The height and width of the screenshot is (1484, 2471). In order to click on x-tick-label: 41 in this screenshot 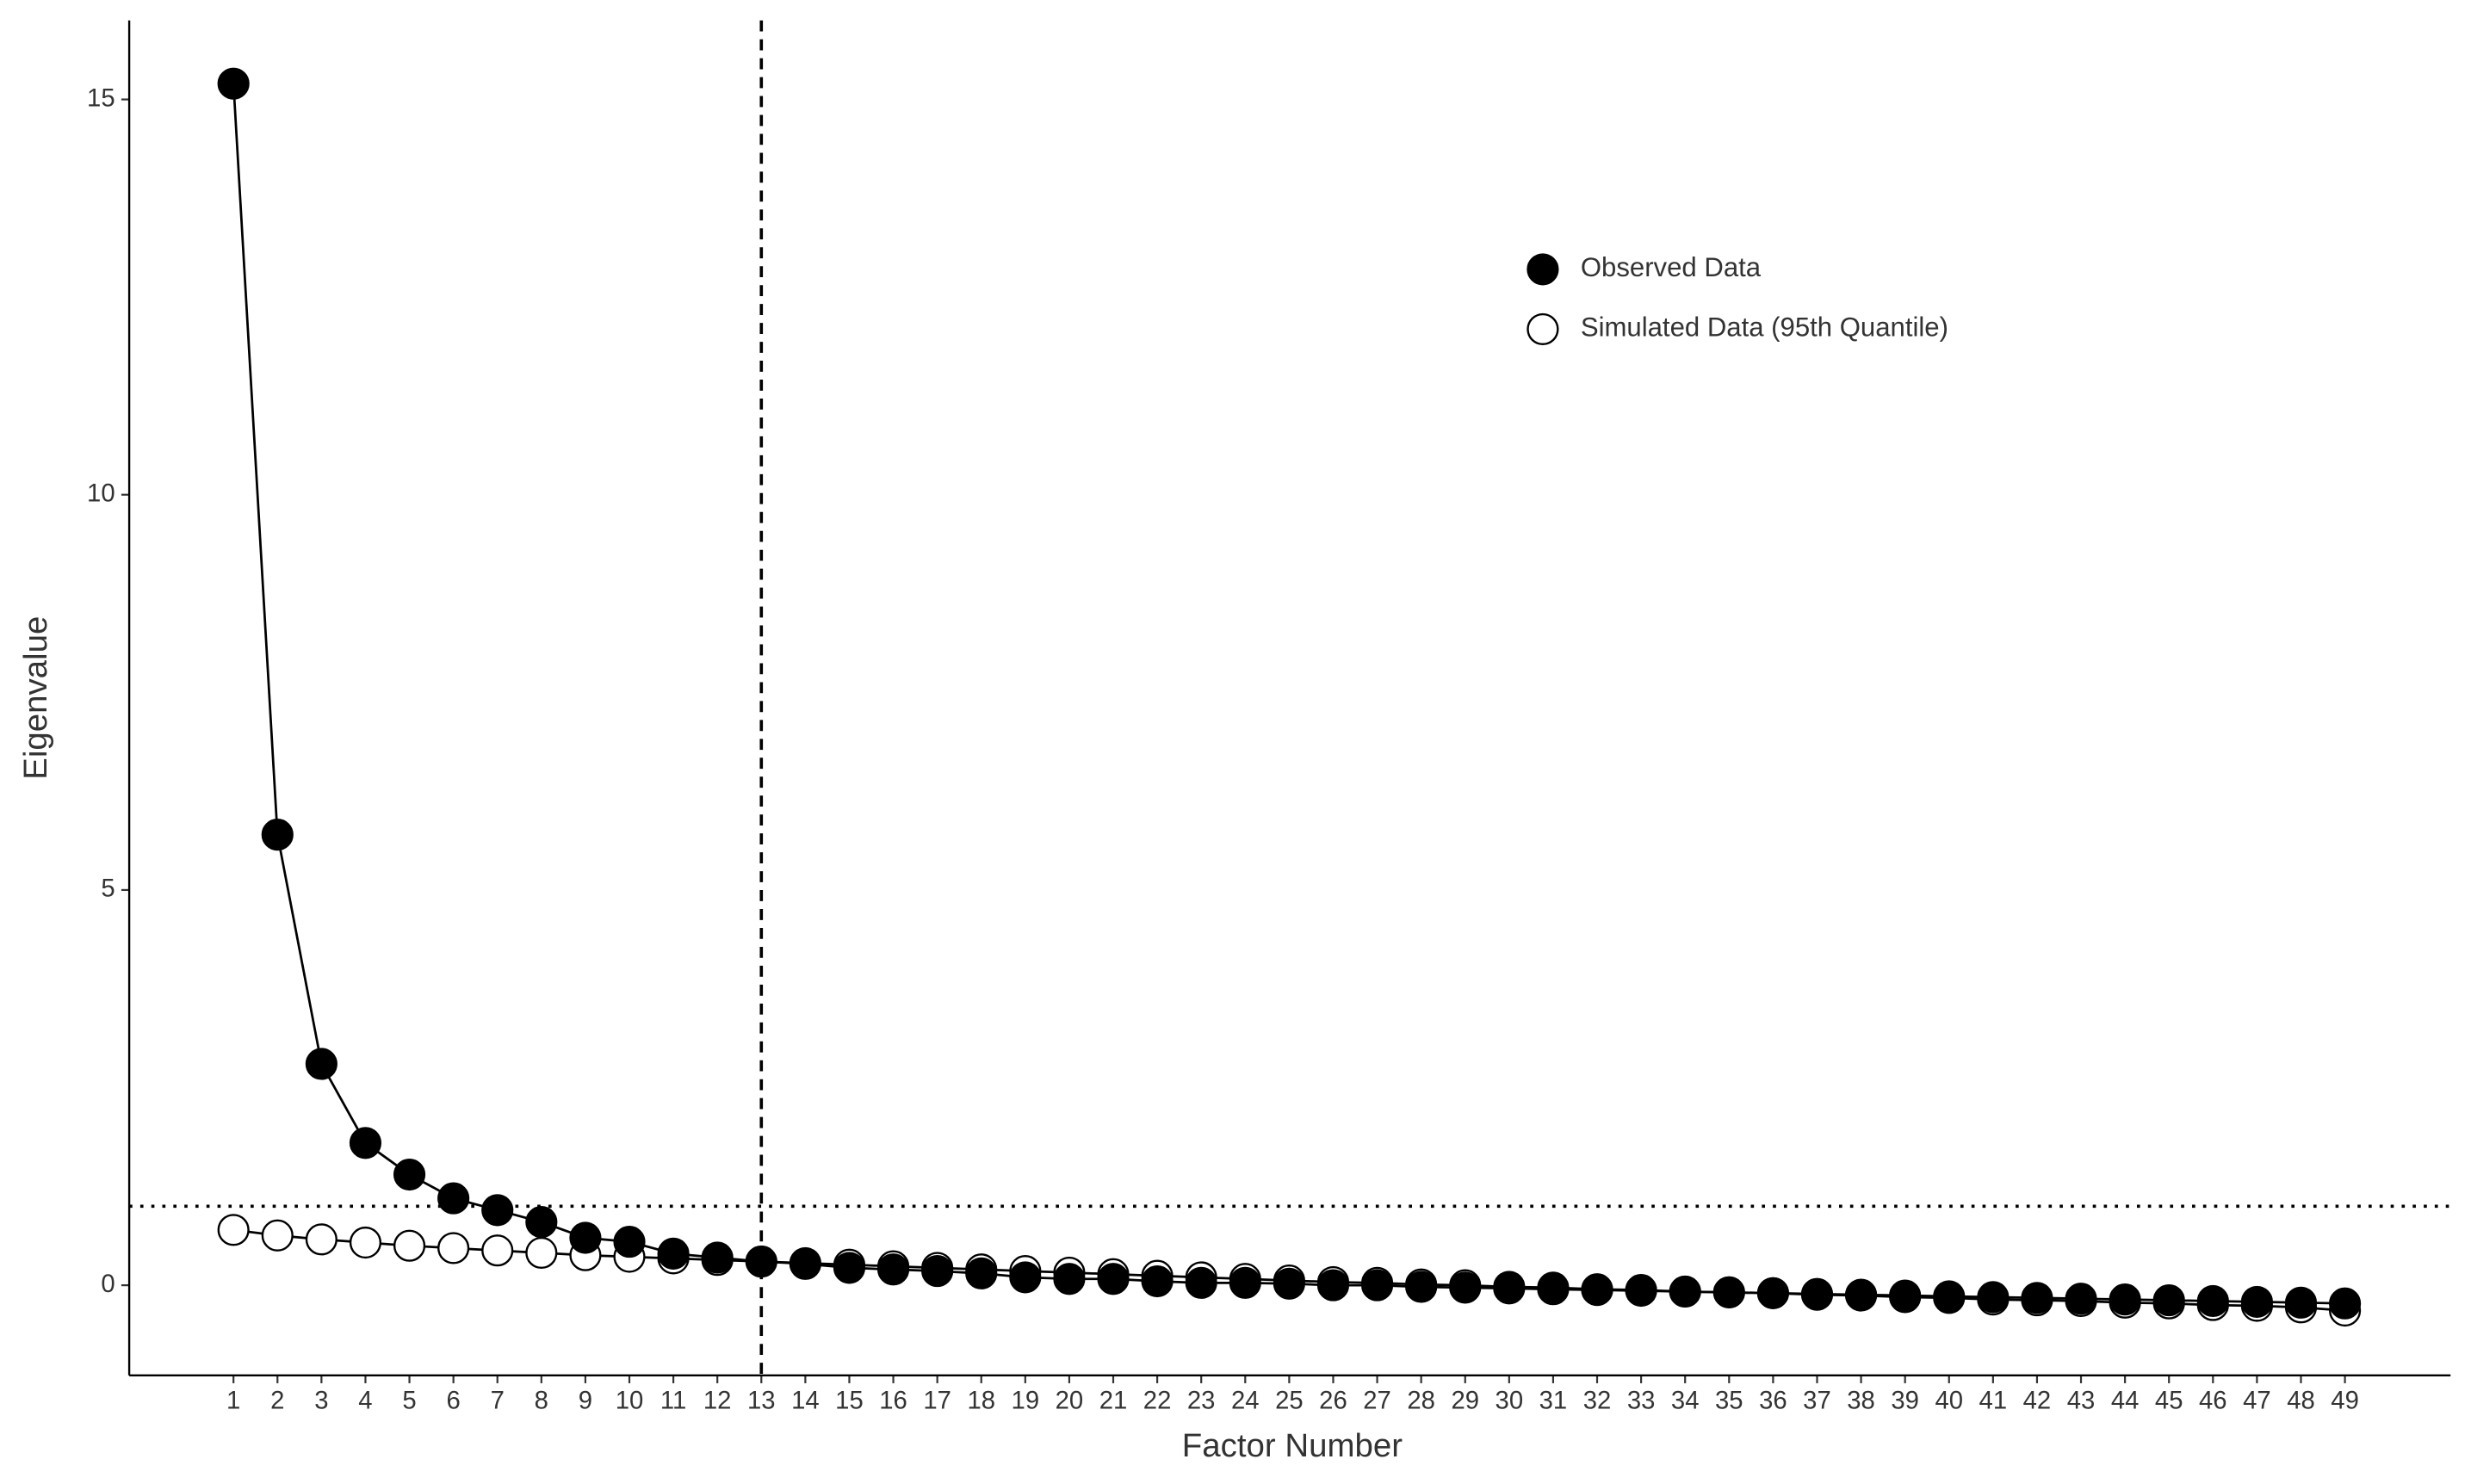, I will do `click(1994, 1401)`.